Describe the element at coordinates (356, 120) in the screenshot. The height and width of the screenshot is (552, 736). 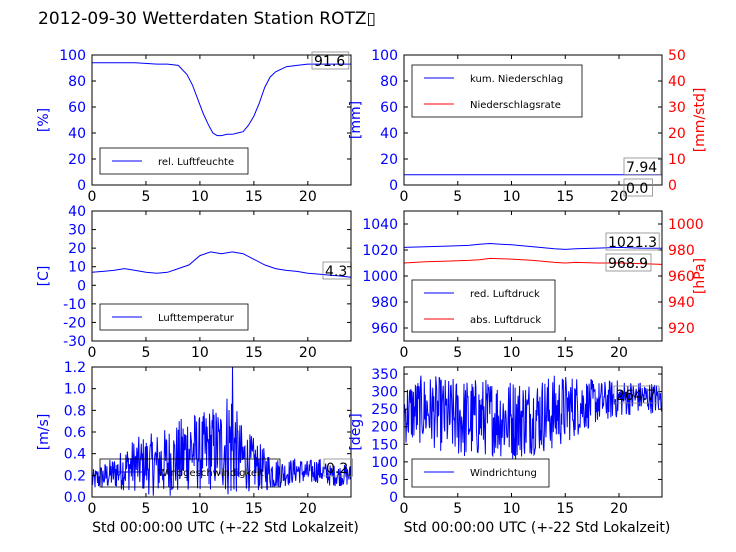
I see `y-axis-label: [mm]` at that location.